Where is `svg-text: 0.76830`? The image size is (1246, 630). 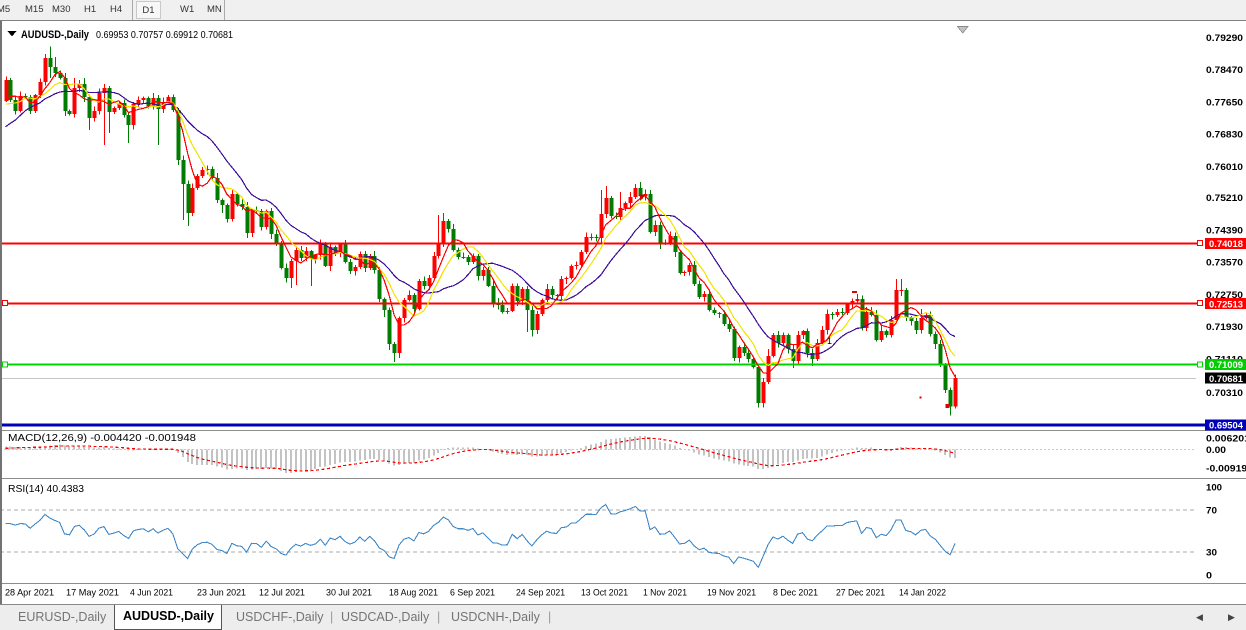
svg-text: 0.76830 is located at coordinates (1224, 135).